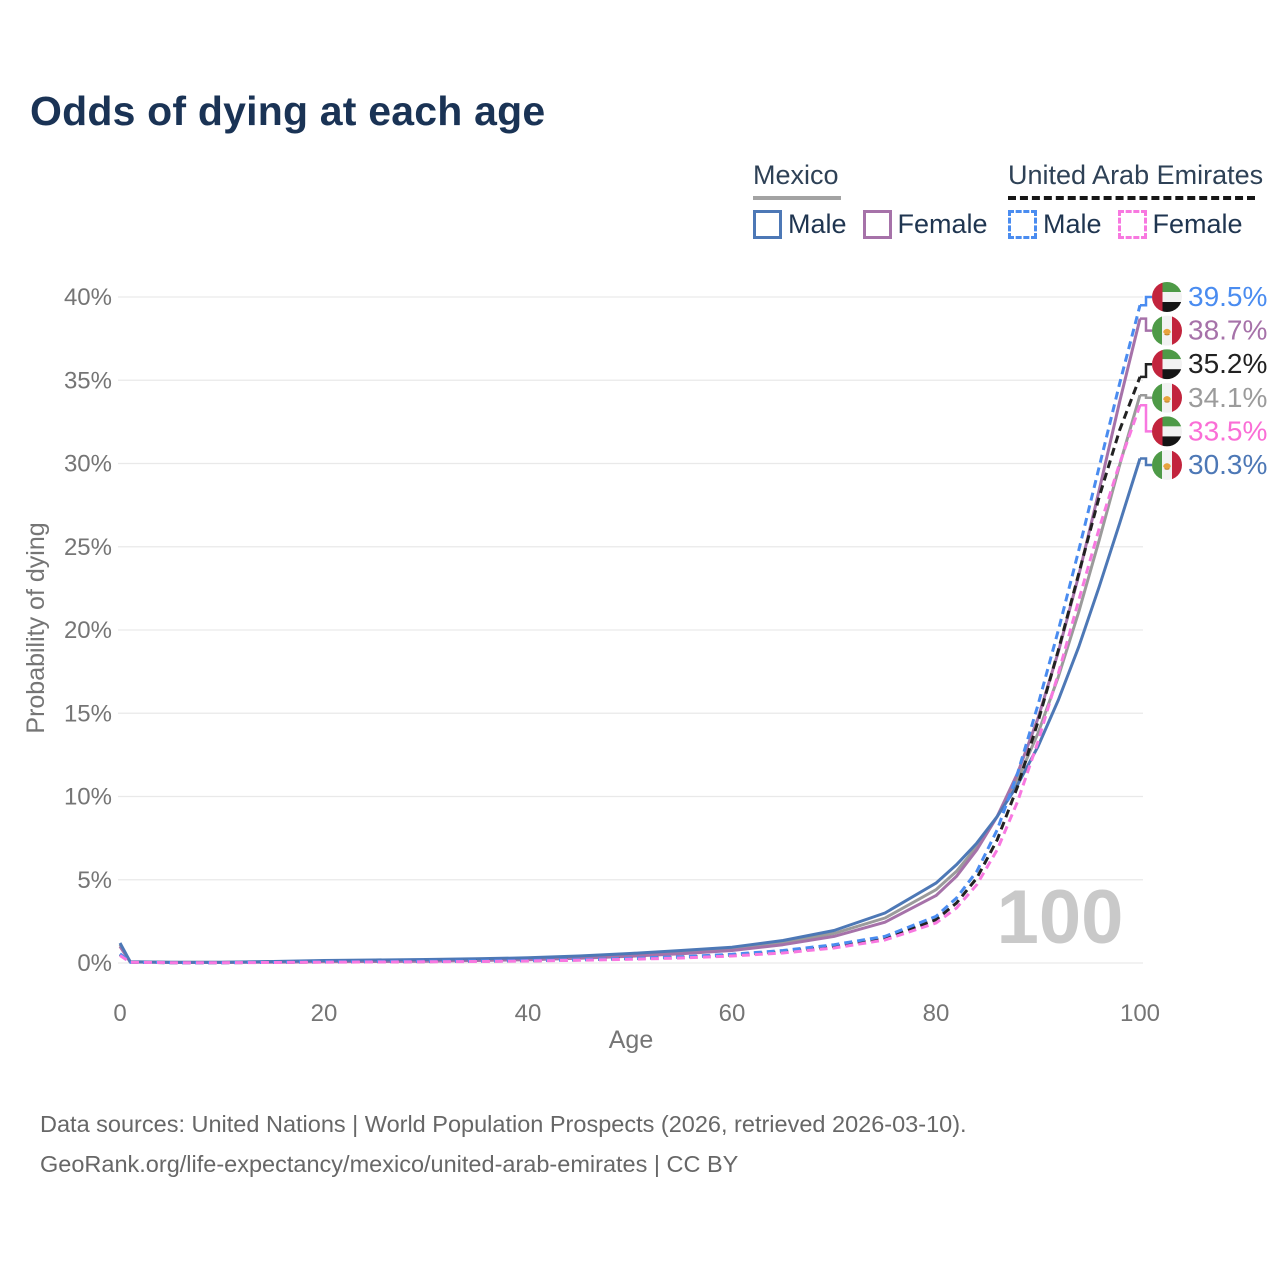 The width and height of the screenshot is (1280, 1280). I want to click on mexico-male-swatch-icon, so click(767, 224).